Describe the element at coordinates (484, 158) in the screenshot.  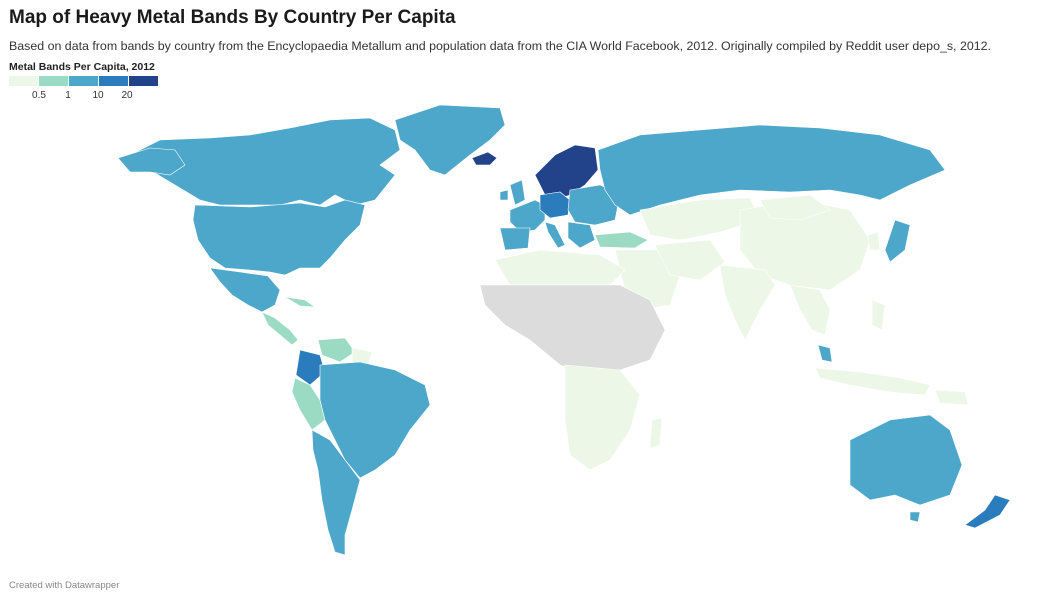
I see `country-iceland` at that location.